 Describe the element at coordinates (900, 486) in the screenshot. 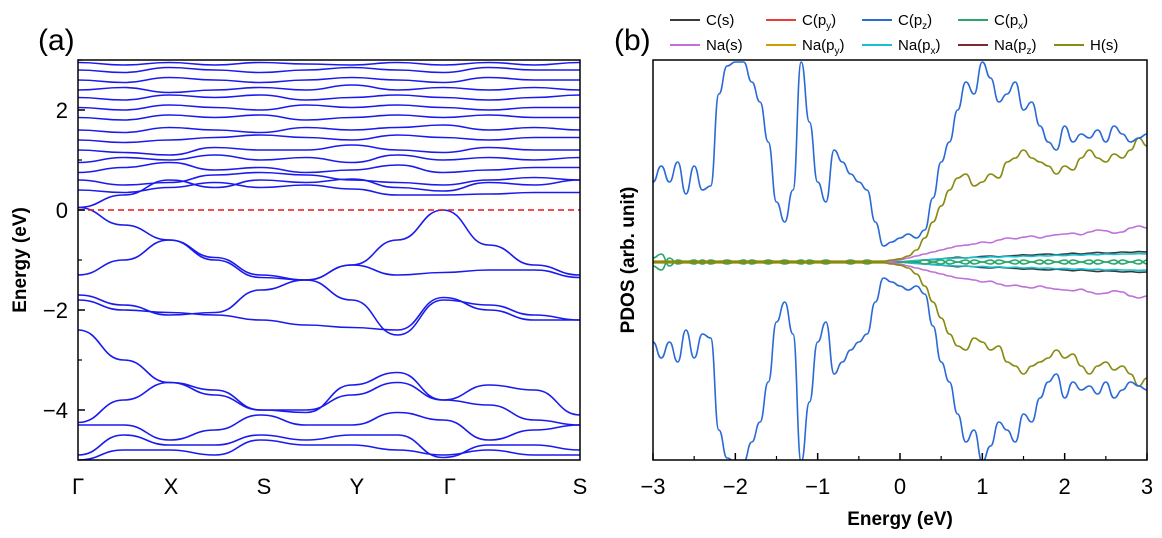

I see `x-tick-label: 0` at that location.